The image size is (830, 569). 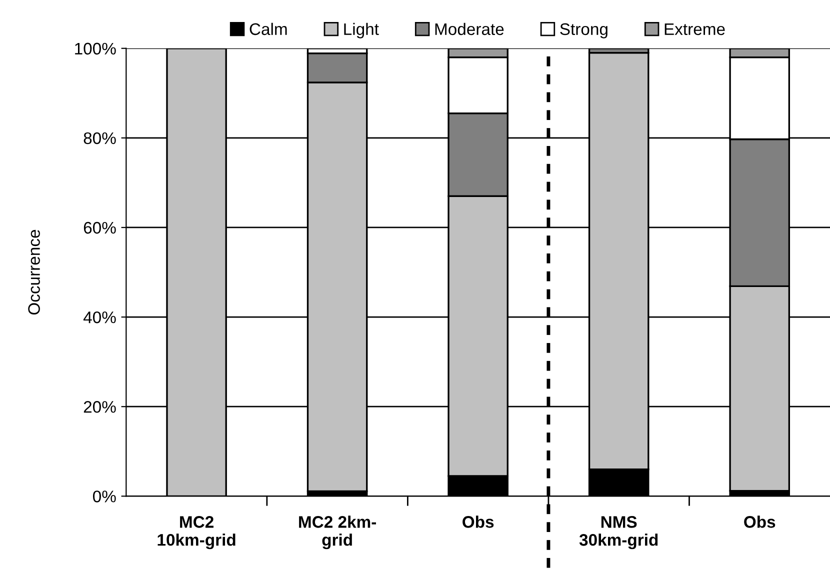 What do you see at coordinates (268, 29) in the screenshot?
I see `legend-label: Calm` at bounding box center [268, 29].